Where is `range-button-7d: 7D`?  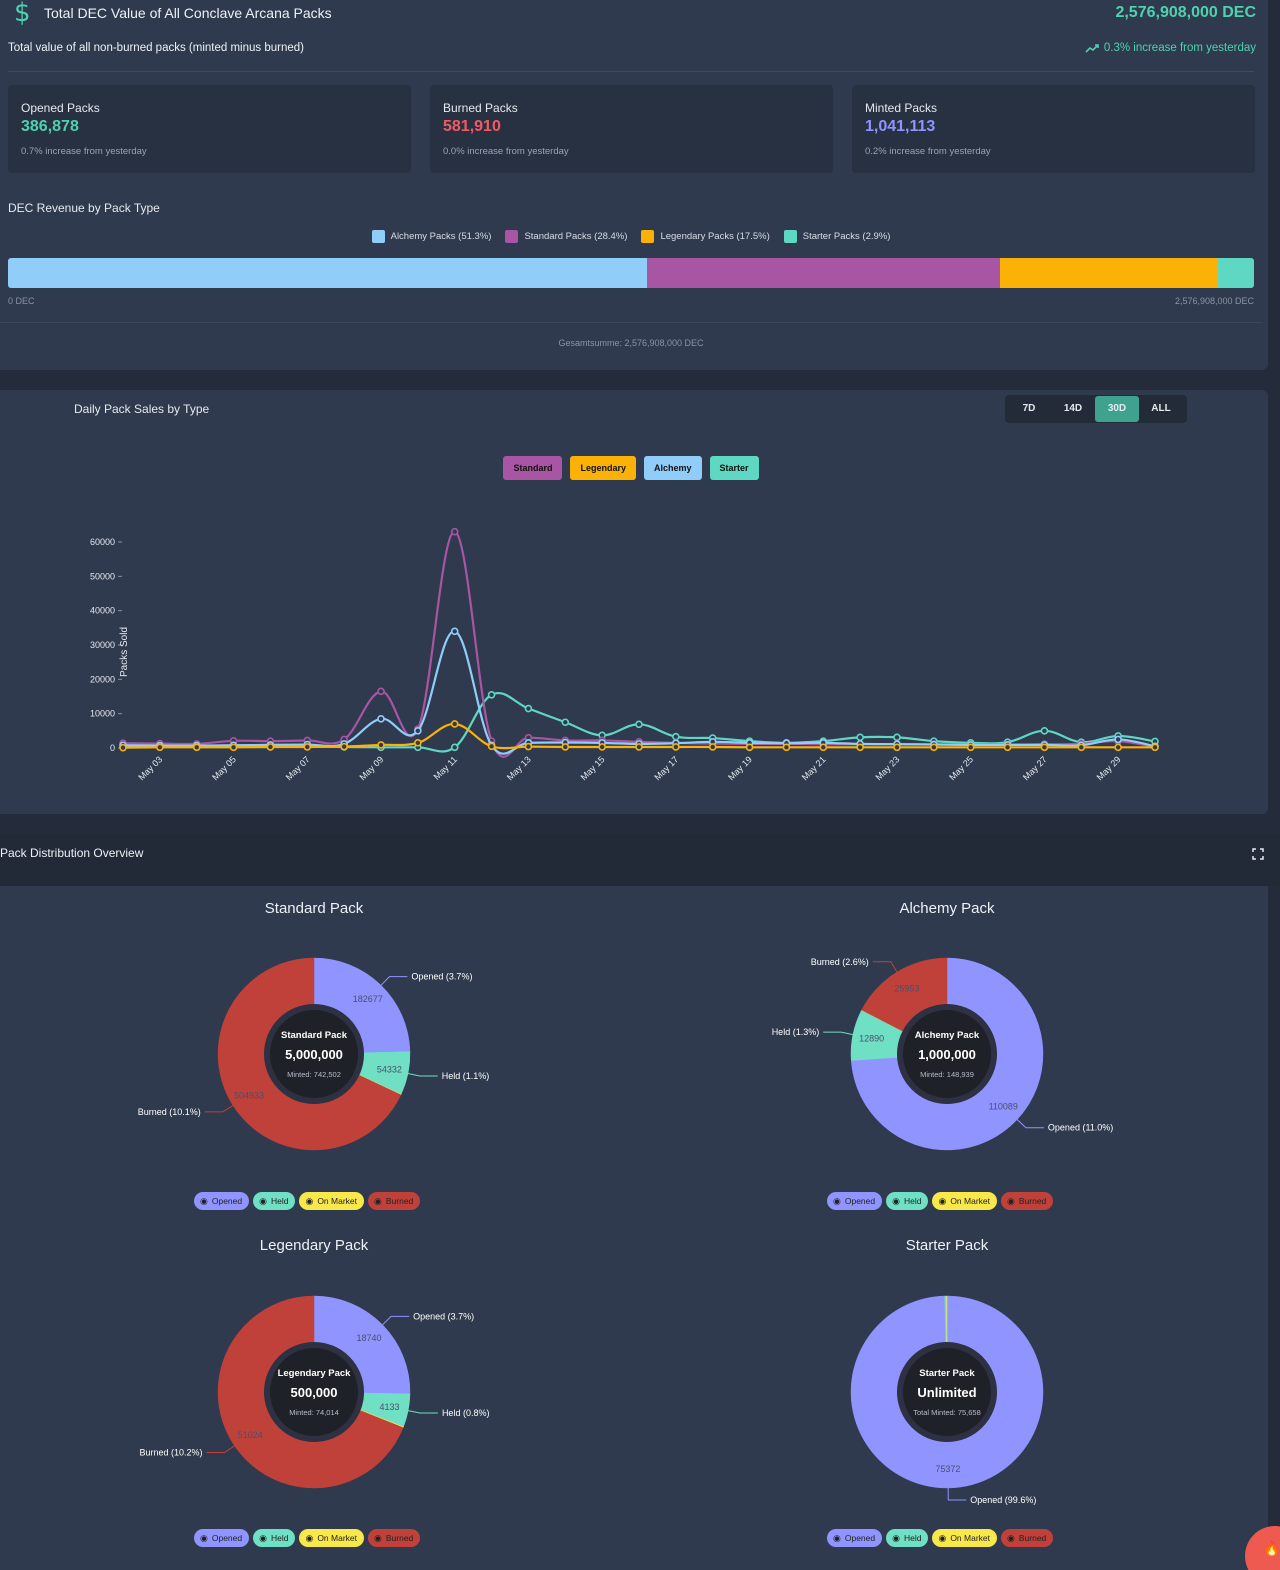 range-button-7d: 7D is located at coordinates (1029, 408).